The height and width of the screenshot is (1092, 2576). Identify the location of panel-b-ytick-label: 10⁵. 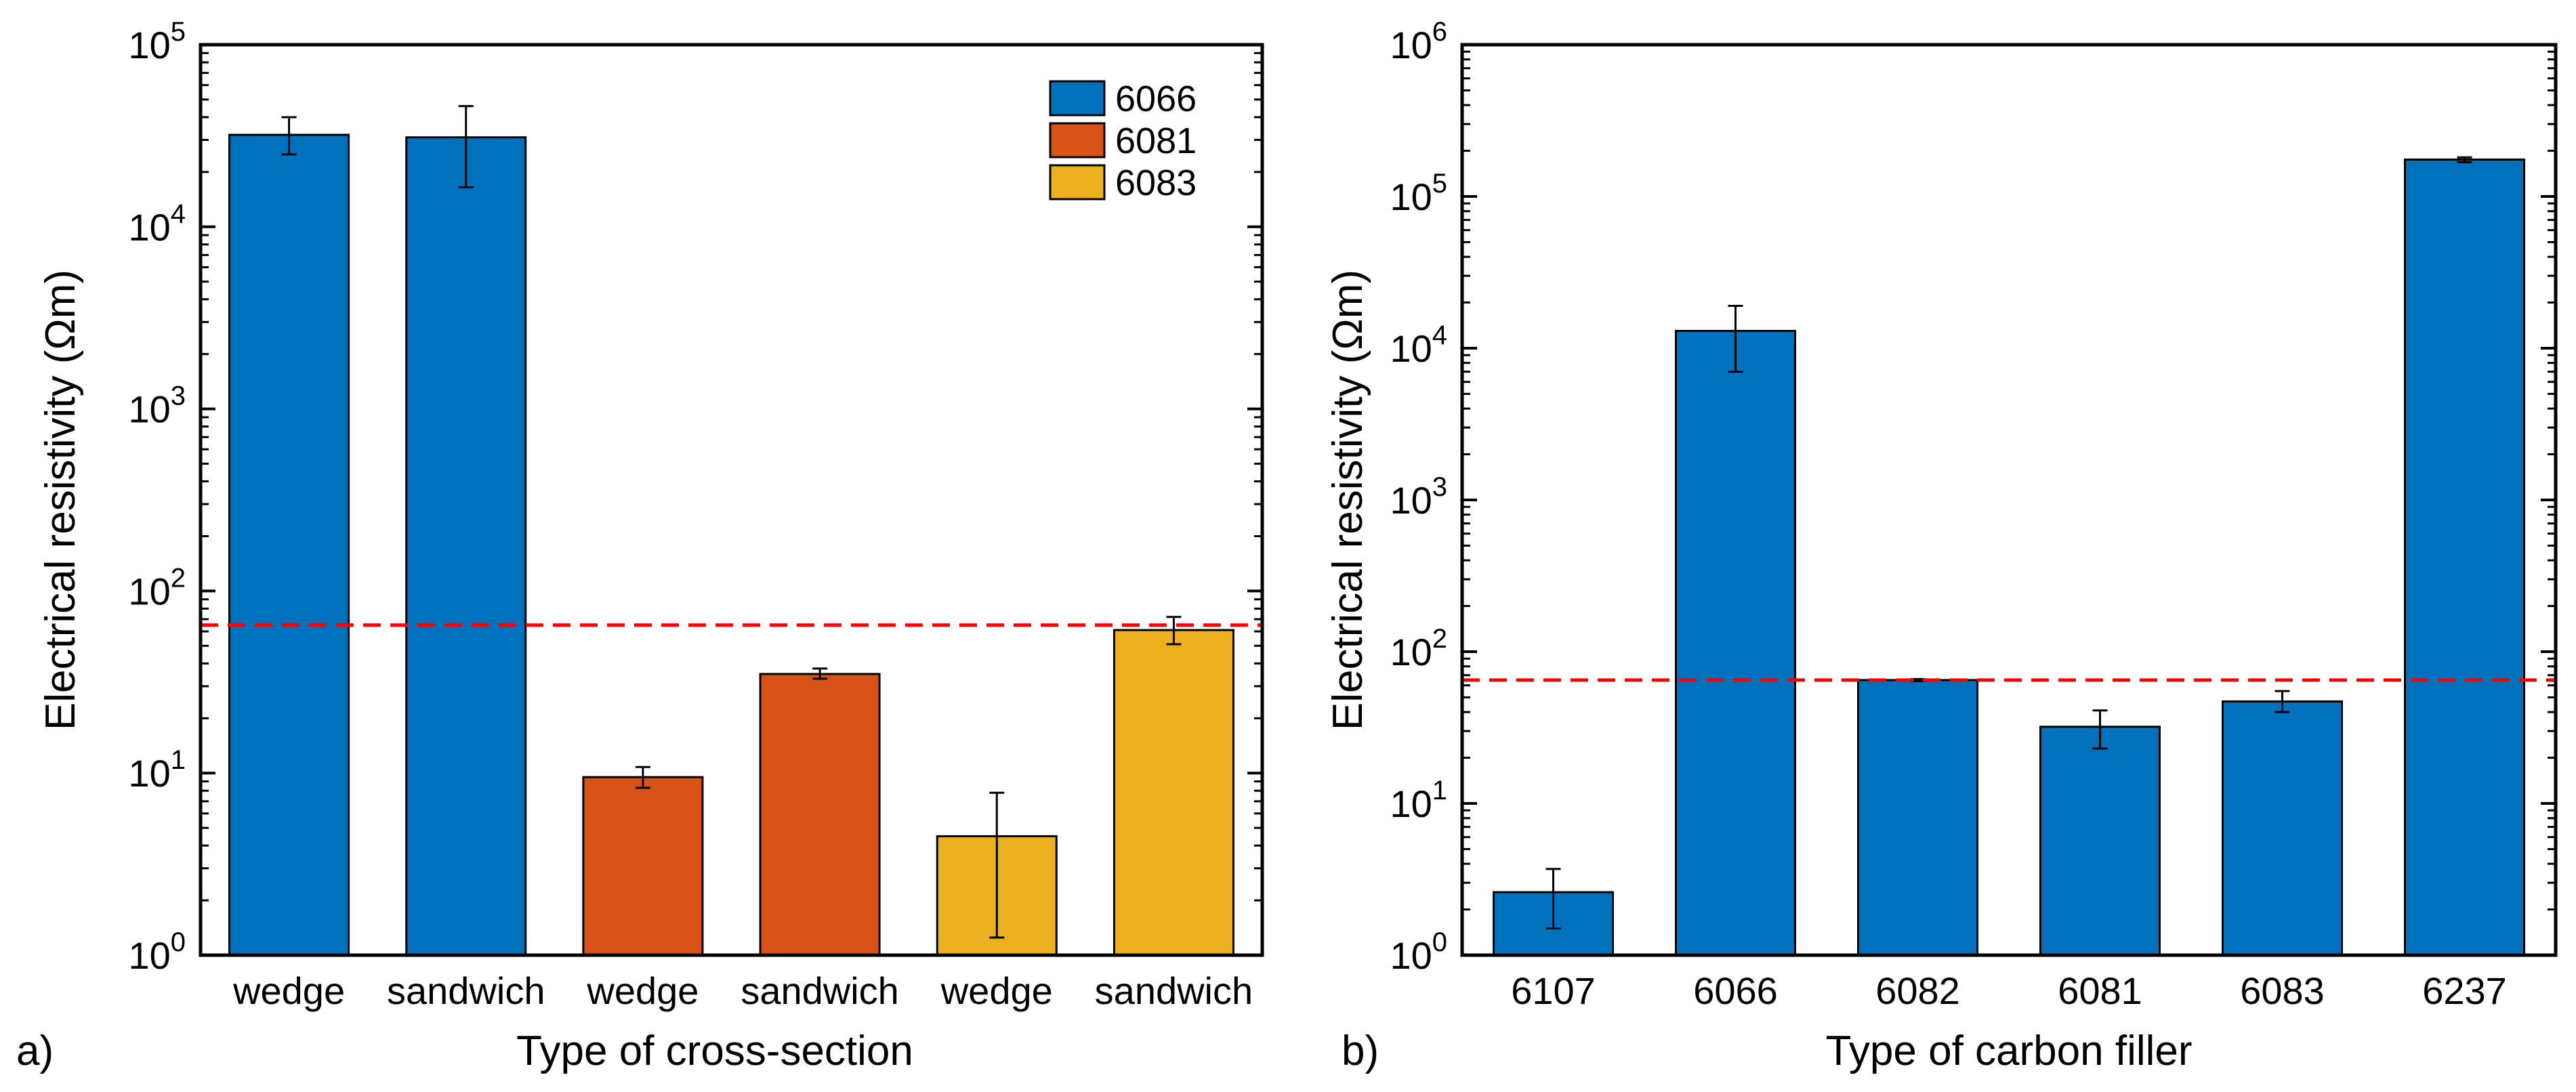
(1418, 193).